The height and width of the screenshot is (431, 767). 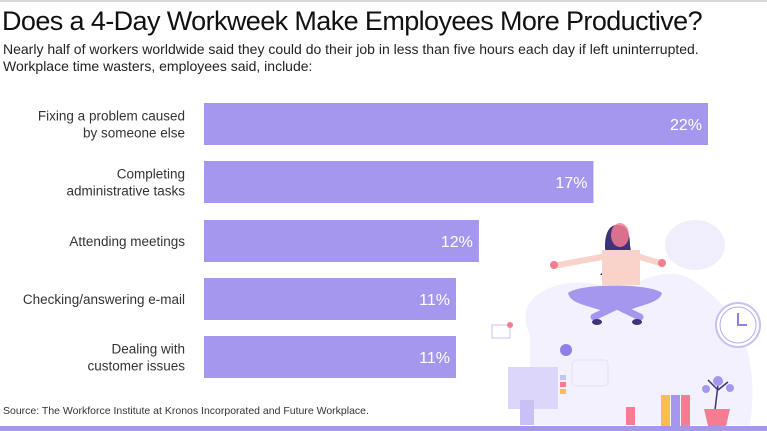 What do you see at coordinates (566, 350) in the screenshot?
I see `alert-icon` at bounding box center [566, 350].